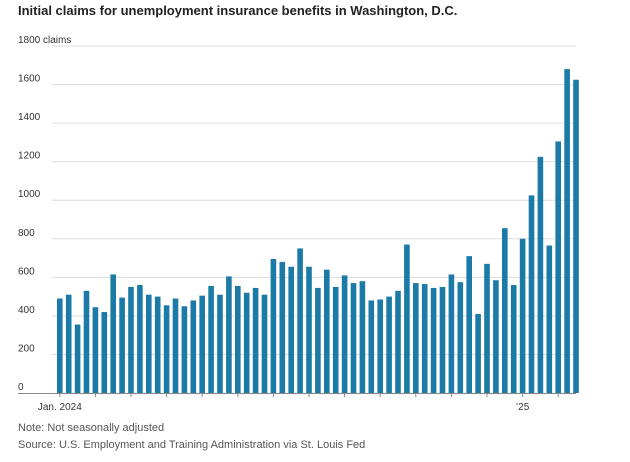 This screenshot has width=630, height=462. What do you see at coordinates (29, 194) in the screenshot?
I see `y-tick-label: 1000` at bounding box center [29, 194].